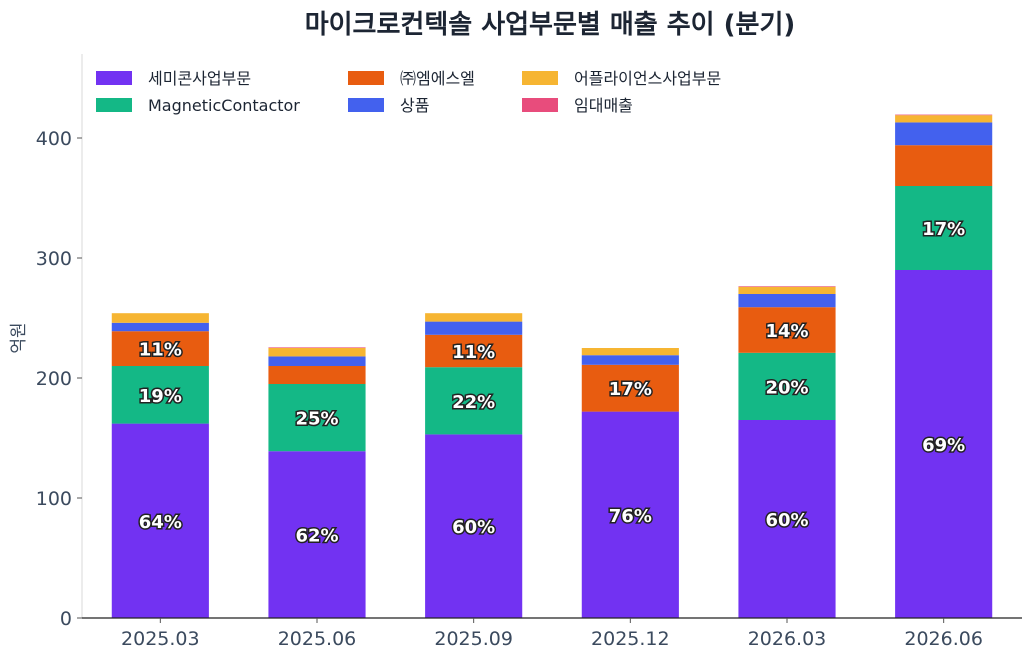  I want to click on chart-title: 마이크로컨텍솔 사업부문별 매출 추이 (분기), so click(550, 25).